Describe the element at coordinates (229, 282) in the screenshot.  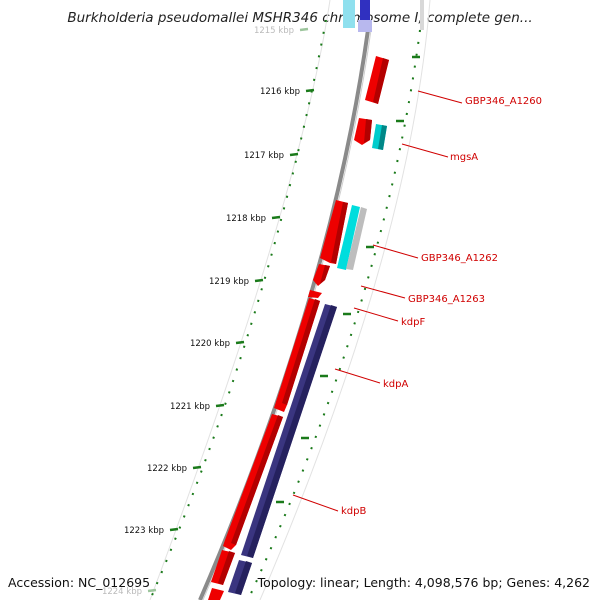
I see `ruler-label: 1219 kbp` at that location.